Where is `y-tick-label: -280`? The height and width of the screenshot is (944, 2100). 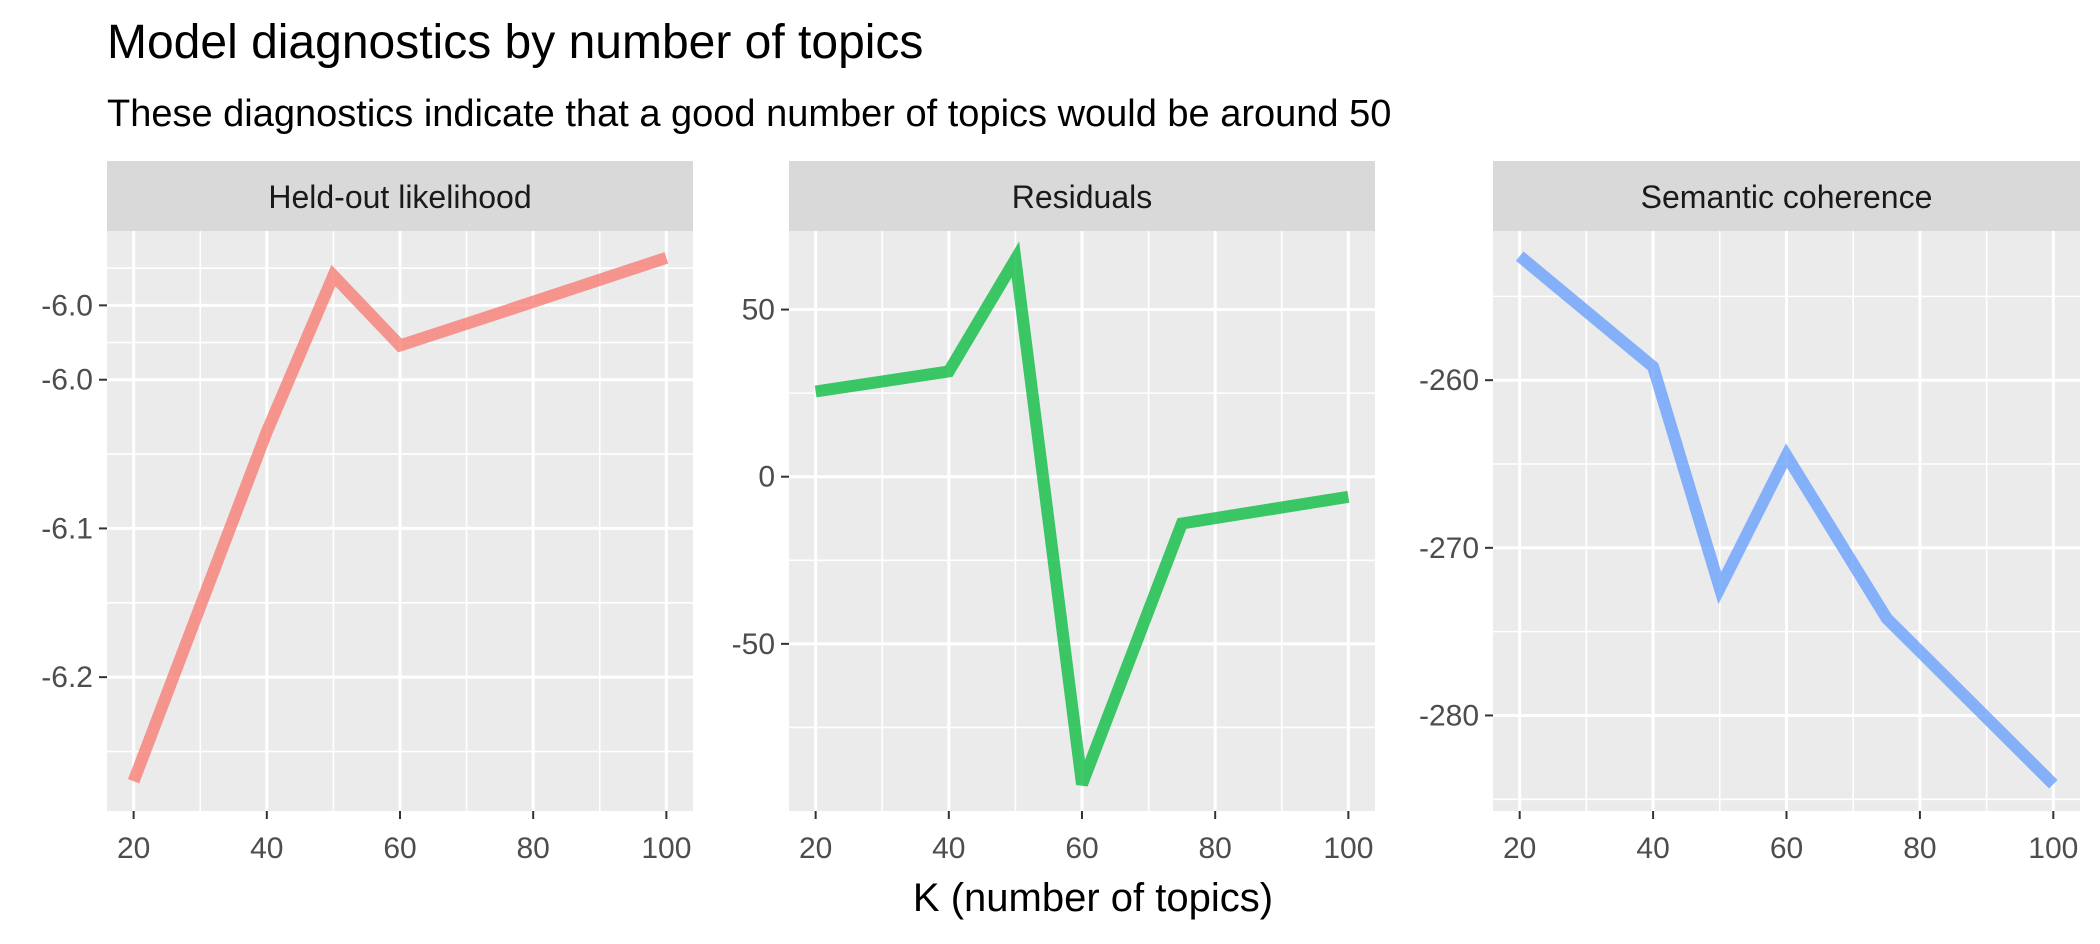 y-tick-label: -280 is located at coordinates (1449, 715).